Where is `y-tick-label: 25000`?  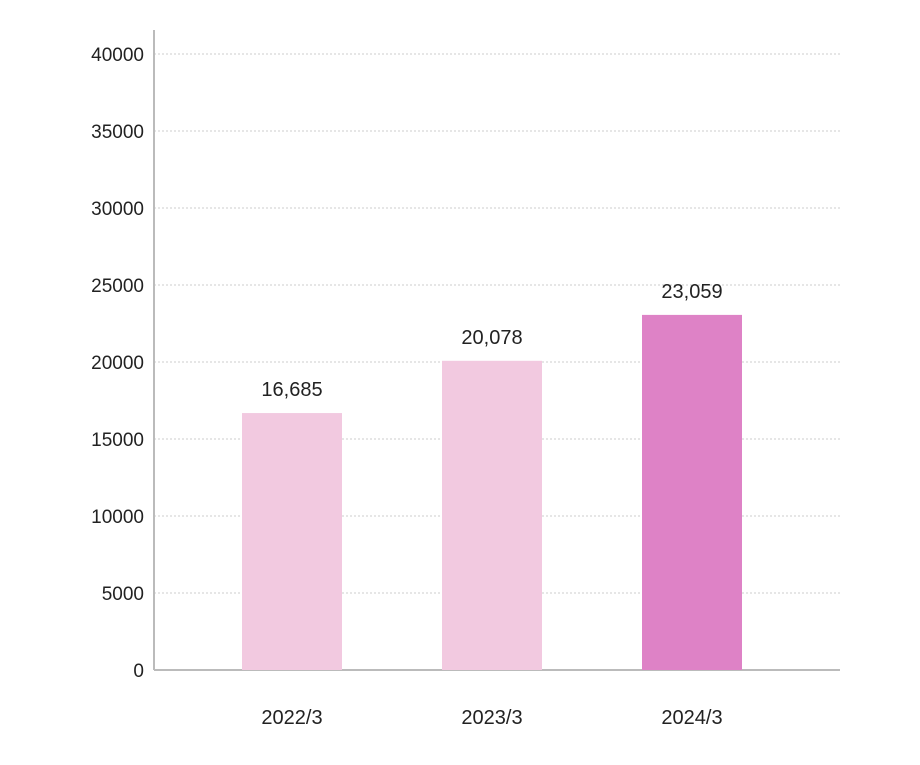 y-tick-label: 25000 is located at coordinates (117, 286).